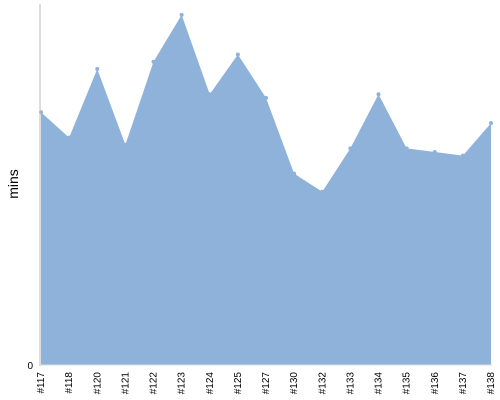  What do you see at coordinates (407, 383) in the screenshot?
I see `x-tick-label: #135` at bounding box center [407, 383].